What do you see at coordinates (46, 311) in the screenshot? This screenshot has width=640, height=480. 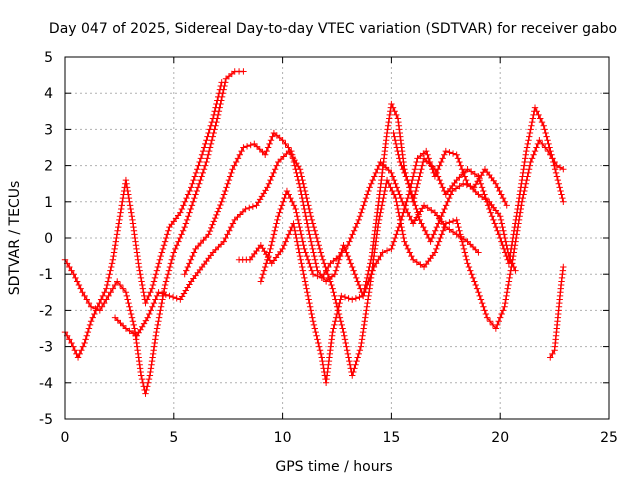 I see `y-tick-label: -2` at bounding box center [46, 311].